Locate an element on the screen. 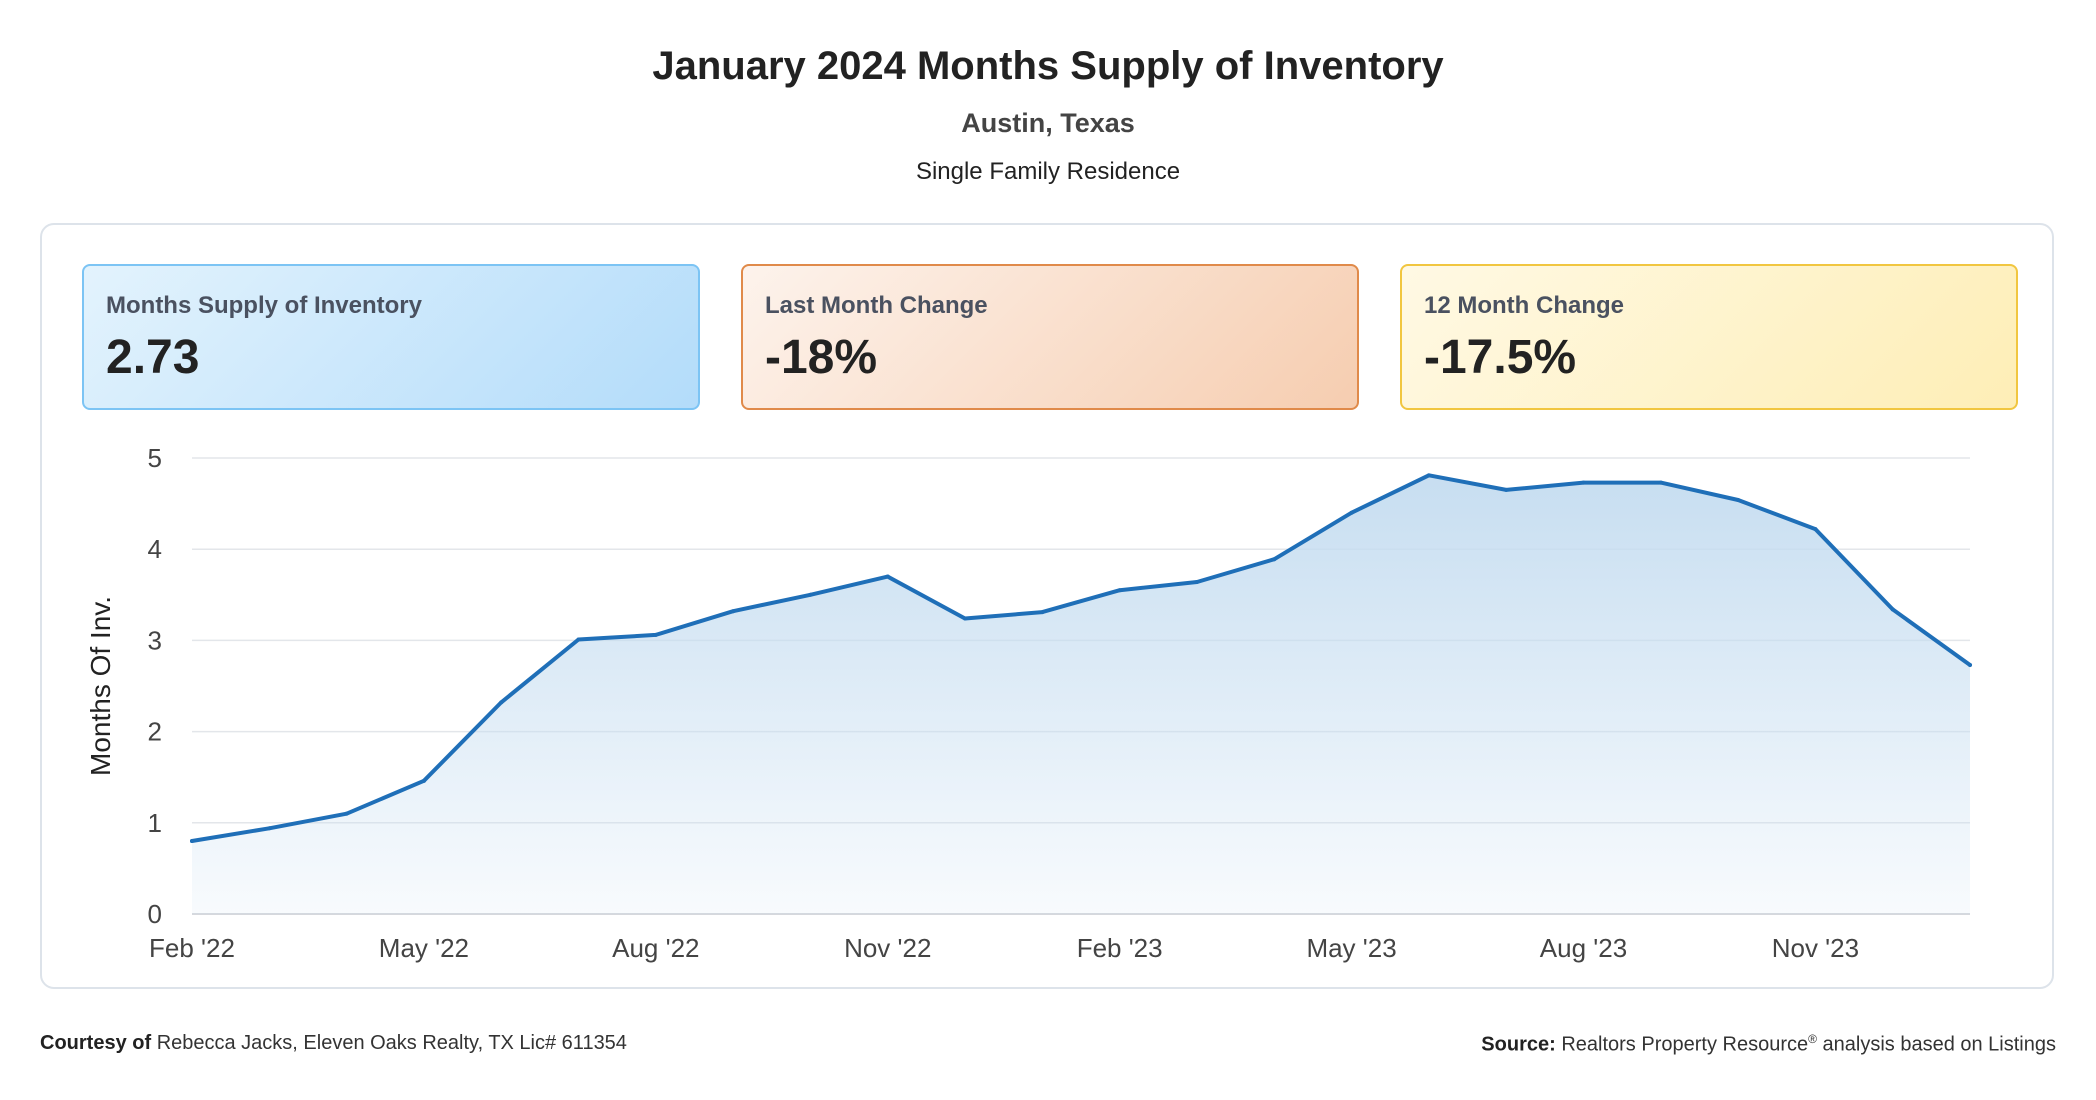 This screenshot has width=2096, height=1100. x-tick-label: Aug '23 is located at coordinates (1583, 948).